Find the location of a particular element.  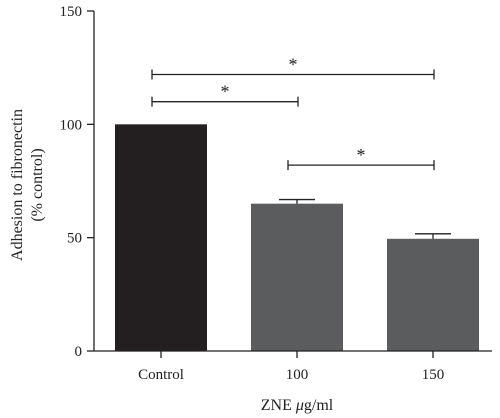

y-axis-title-line-1: Adhesion to fibronectin is located at coordinates (17, 185).